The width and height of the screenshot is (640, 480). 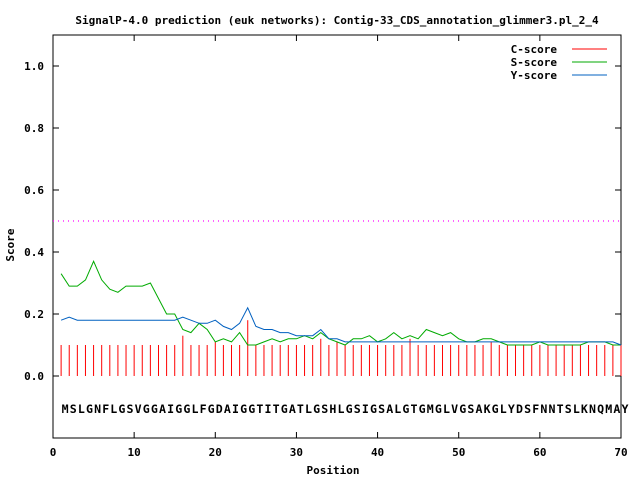 What do you see at coordinates (539, 452) in the screenshot?
I see `x-tick-label: 60` at bounding box center [539, 452].